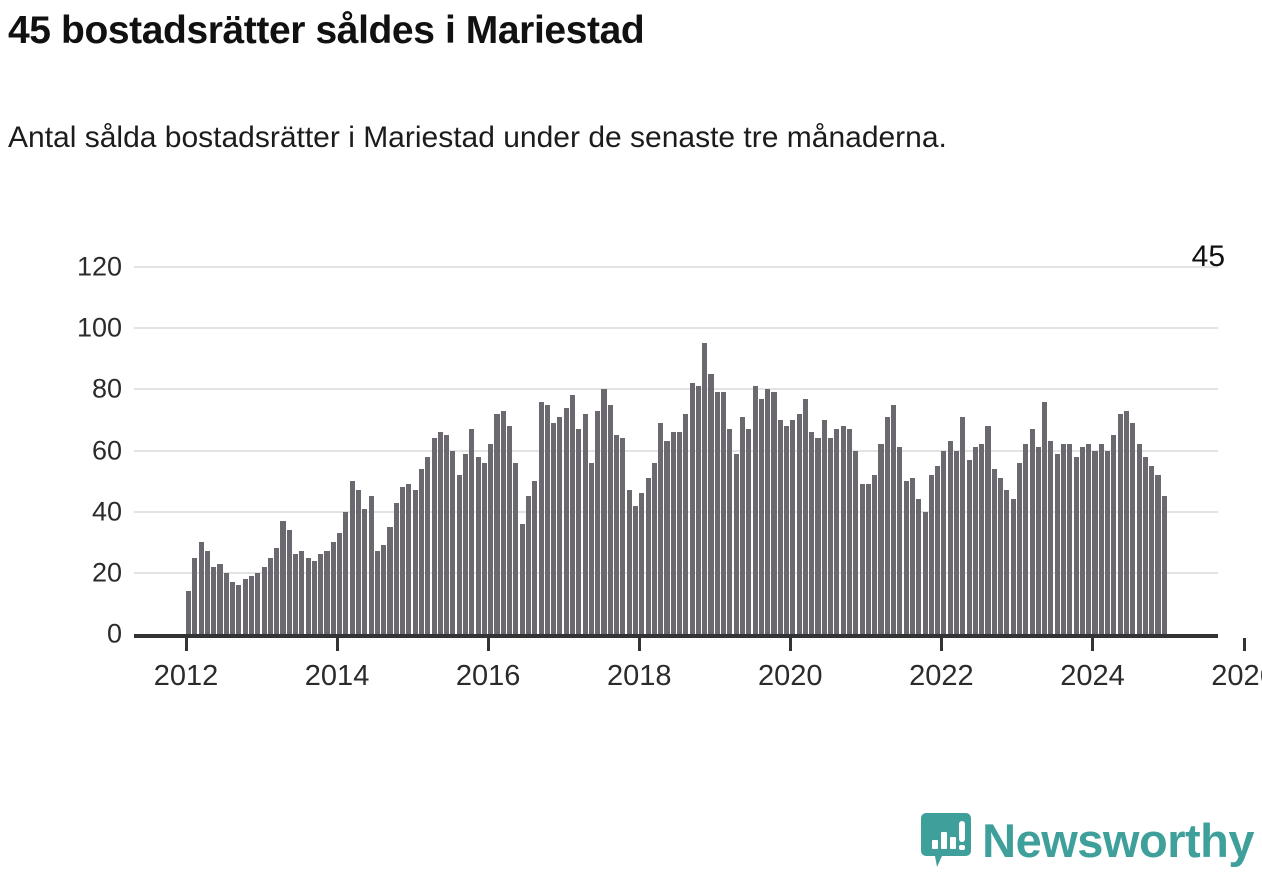  Describe the element at coordinates (488, 676) in the screenshot. I see `x-axis-tick-label: 2016` at that location.